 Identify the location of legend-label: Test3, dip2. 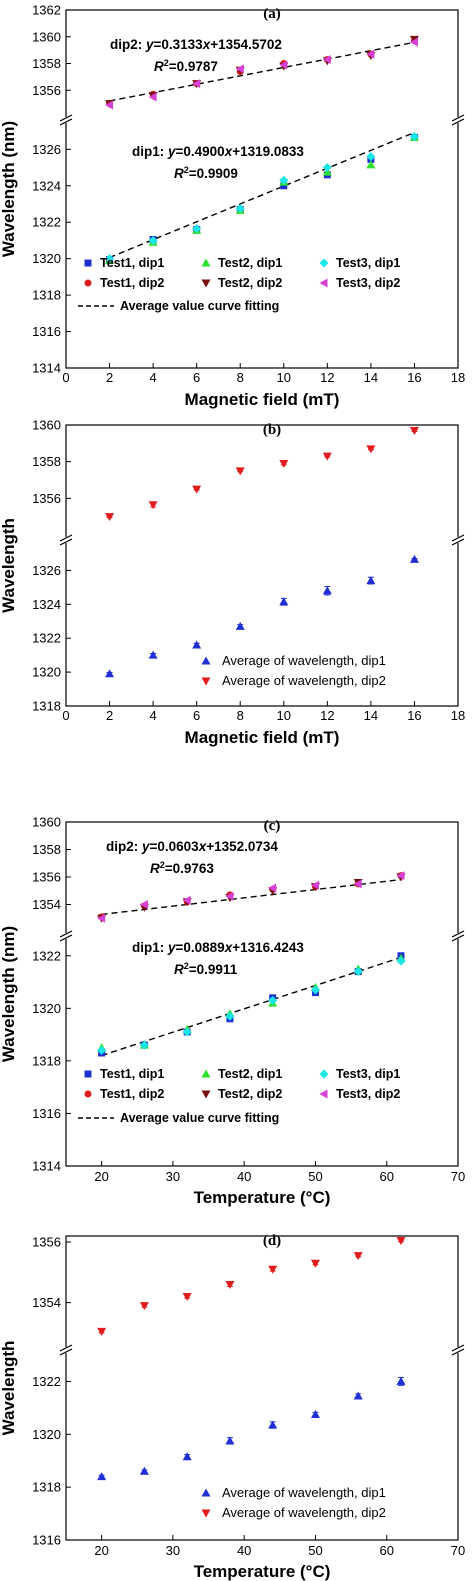
(368, 283).